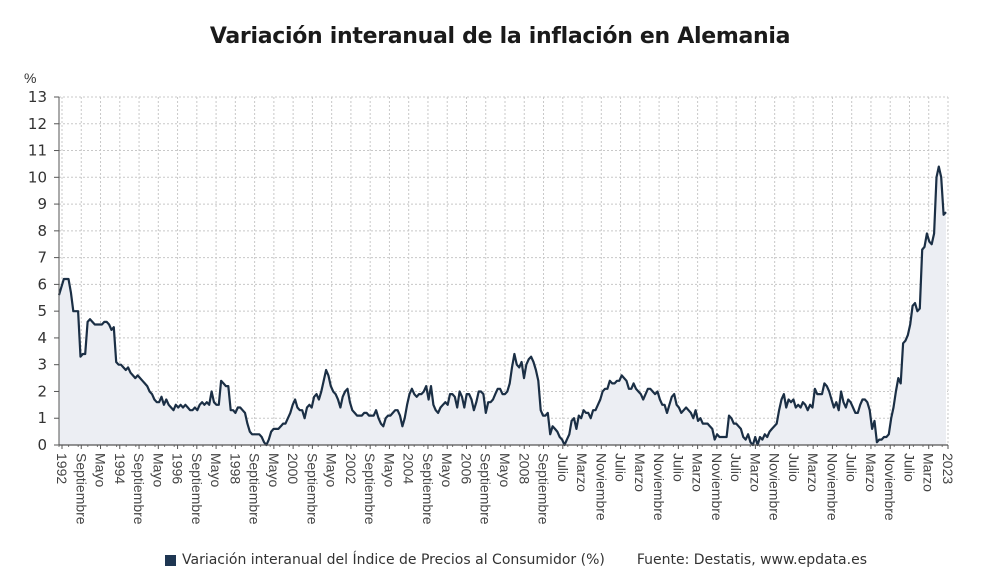  I want to click on x-tick-label: 2004, so click(409, 468).